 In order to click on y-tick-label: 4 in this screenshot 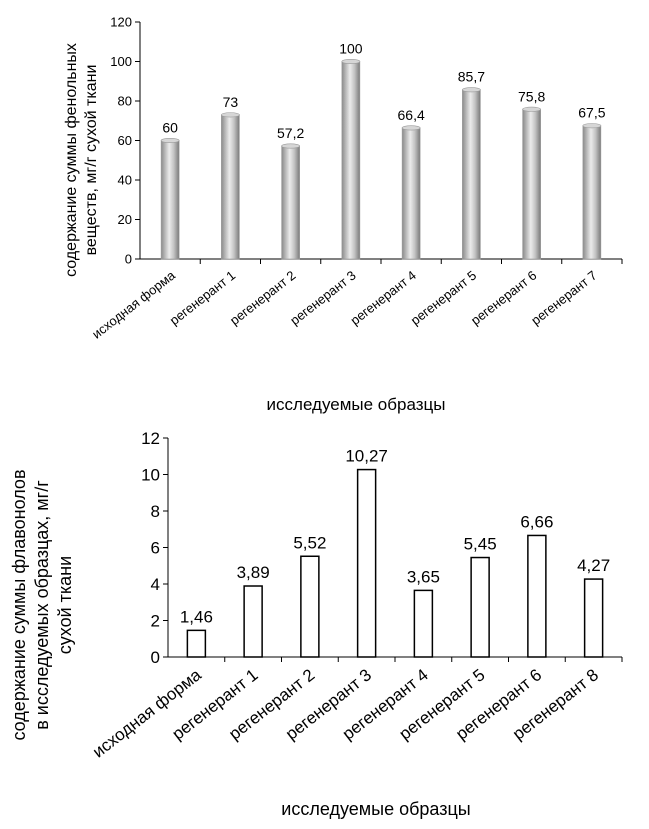, I will do `click(155, 584)`.